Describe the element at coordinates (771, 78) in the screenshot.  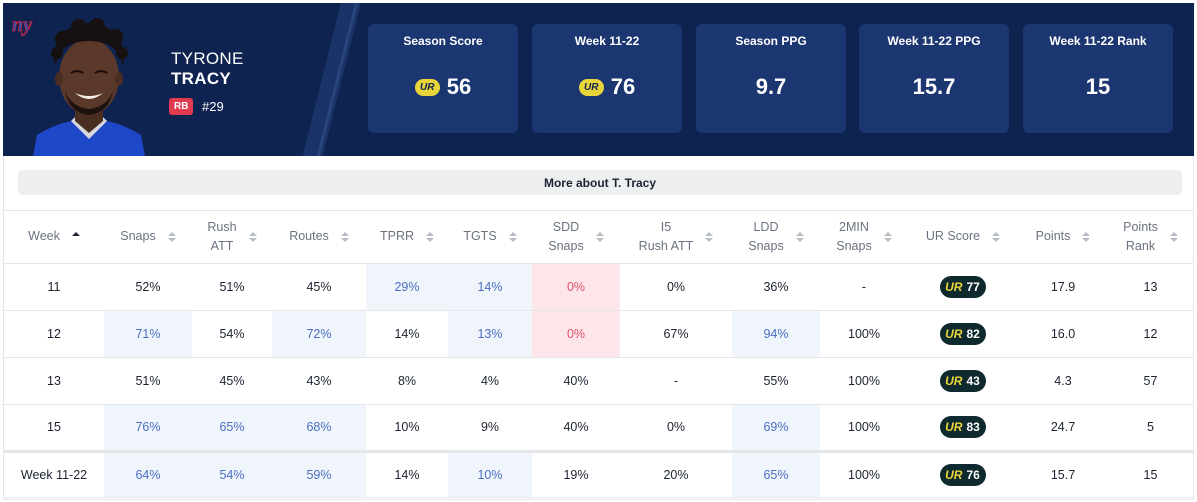
I see `stat-card-season-ppg: Season PPG 9.7` at that location.